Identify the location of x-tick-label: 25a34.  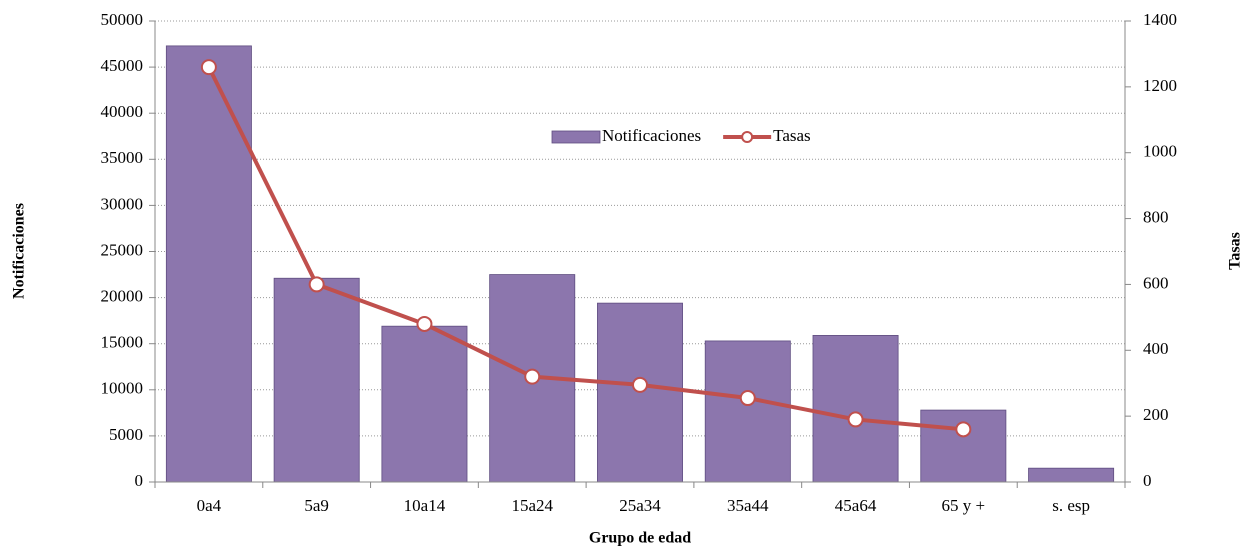
(640, 505).